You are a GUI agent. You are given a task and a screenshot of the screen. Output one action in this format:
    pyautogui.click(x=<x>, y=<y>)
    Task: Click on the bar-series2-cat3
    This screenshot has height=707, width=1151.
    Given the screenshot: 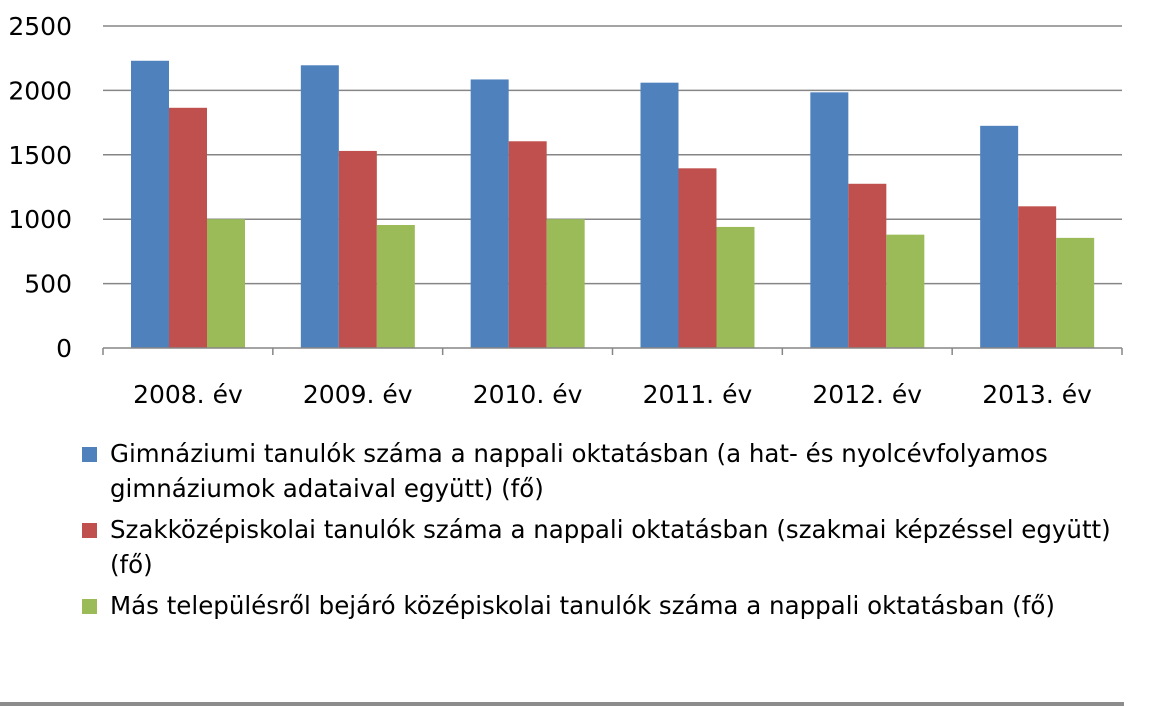 What is the action you would take?
    pyautogui.click(x=735, y=287)
    